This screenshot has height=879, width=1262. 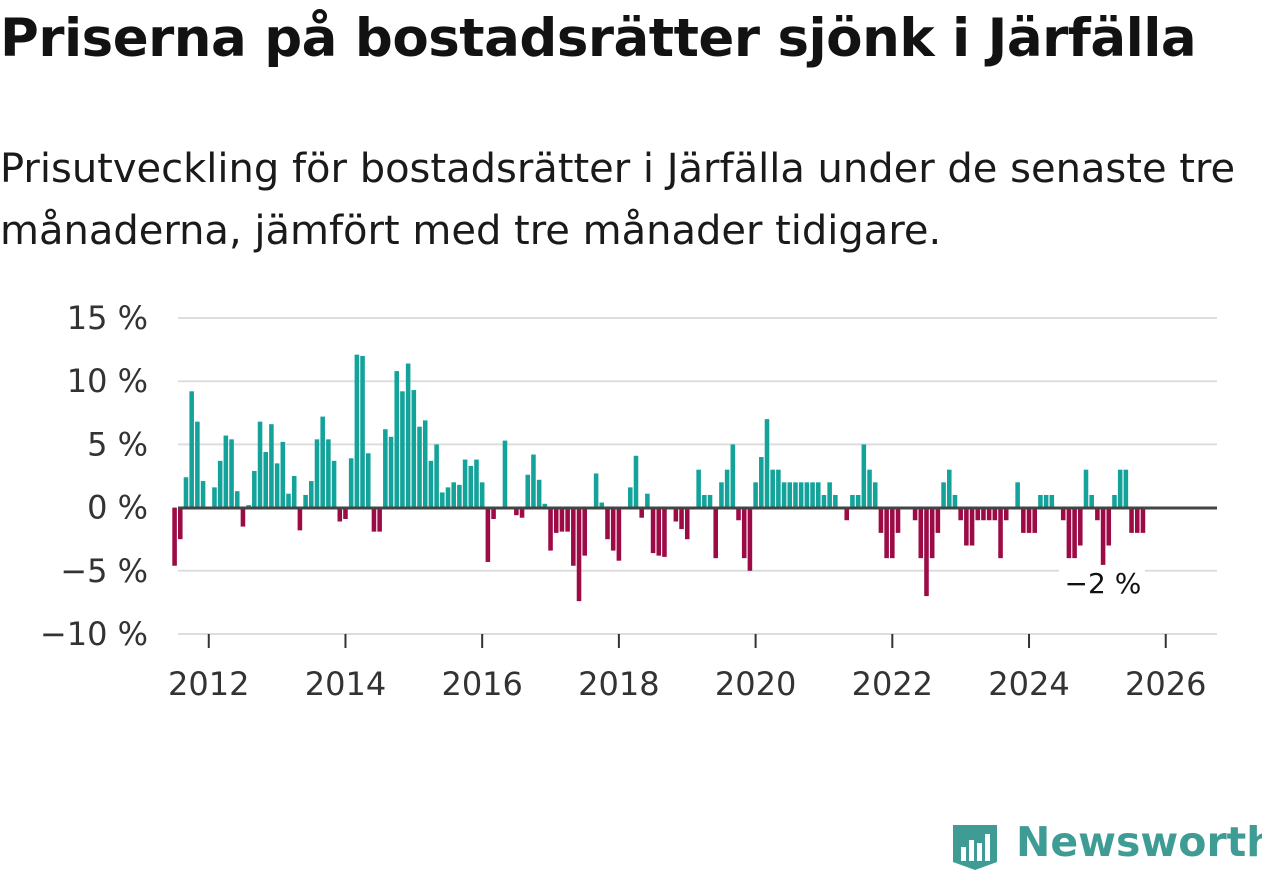 What do you see at coordinates (117, 444) in the screenshot?
I see `y-tick-label: 5 %` at bounding box center [117, 444].